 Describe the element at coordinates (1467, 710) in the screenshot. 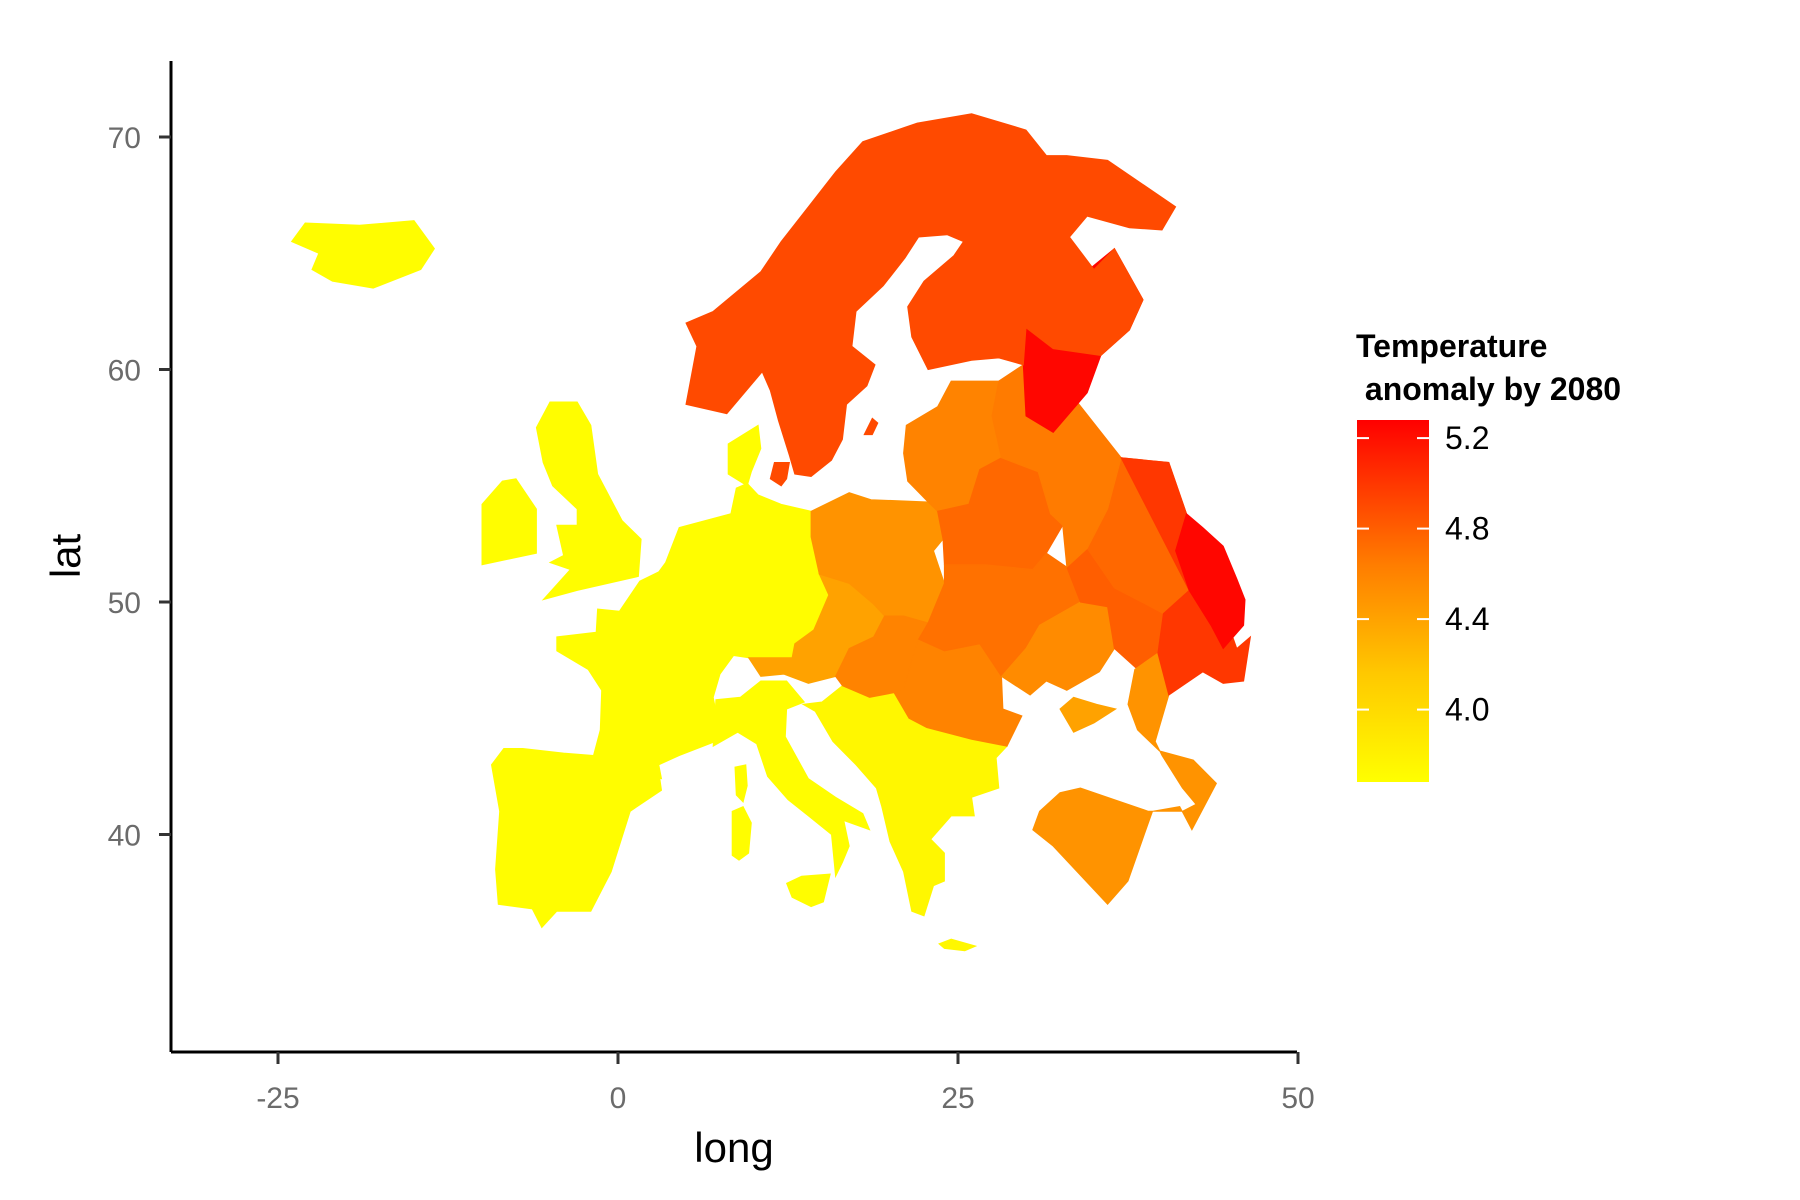

I see `legend-tick-label: 4.0` at that location.